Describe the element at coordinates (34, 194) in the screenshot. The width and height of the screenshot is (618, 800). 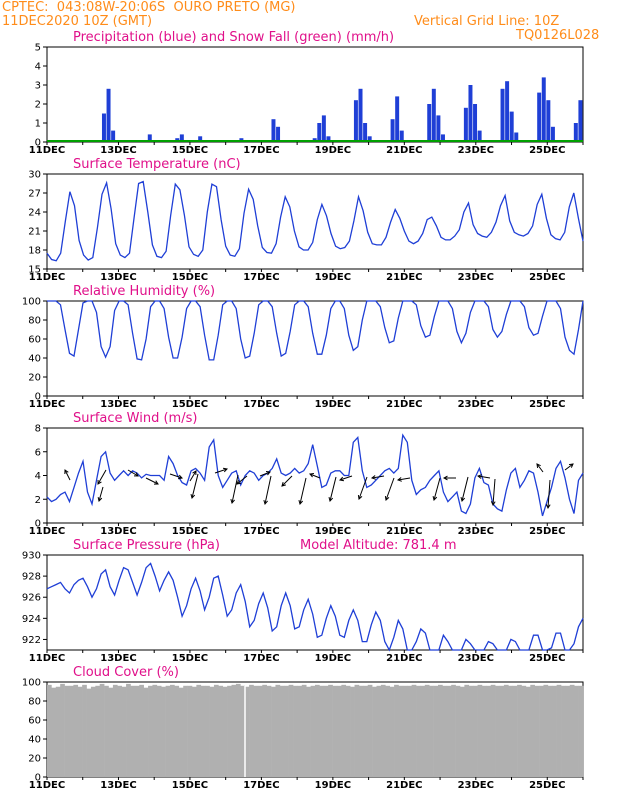
I see `temp-ytick-label: 27` at that location.